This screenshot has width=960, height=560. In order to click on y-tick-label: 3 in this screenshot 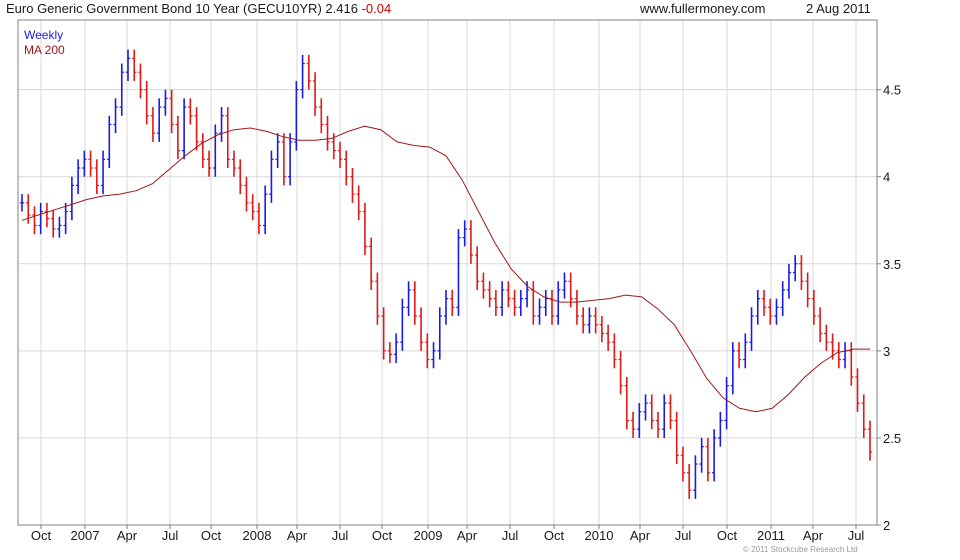, I will do `click(886, 351)`.